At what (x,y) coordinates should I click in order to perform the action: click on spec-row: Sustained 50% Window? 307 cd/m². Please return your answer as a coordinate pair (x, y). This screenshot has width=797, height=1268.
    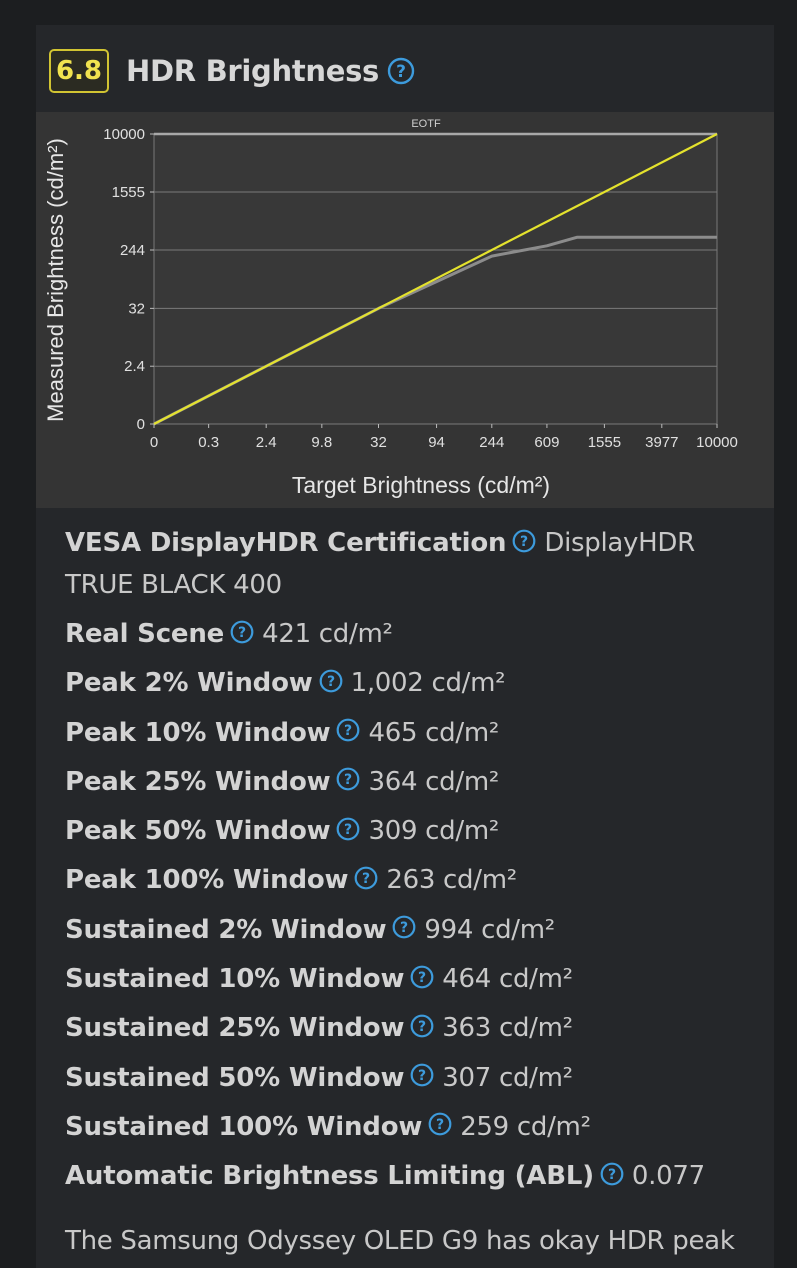
    Looking at the image, I should click on (410, 1078).